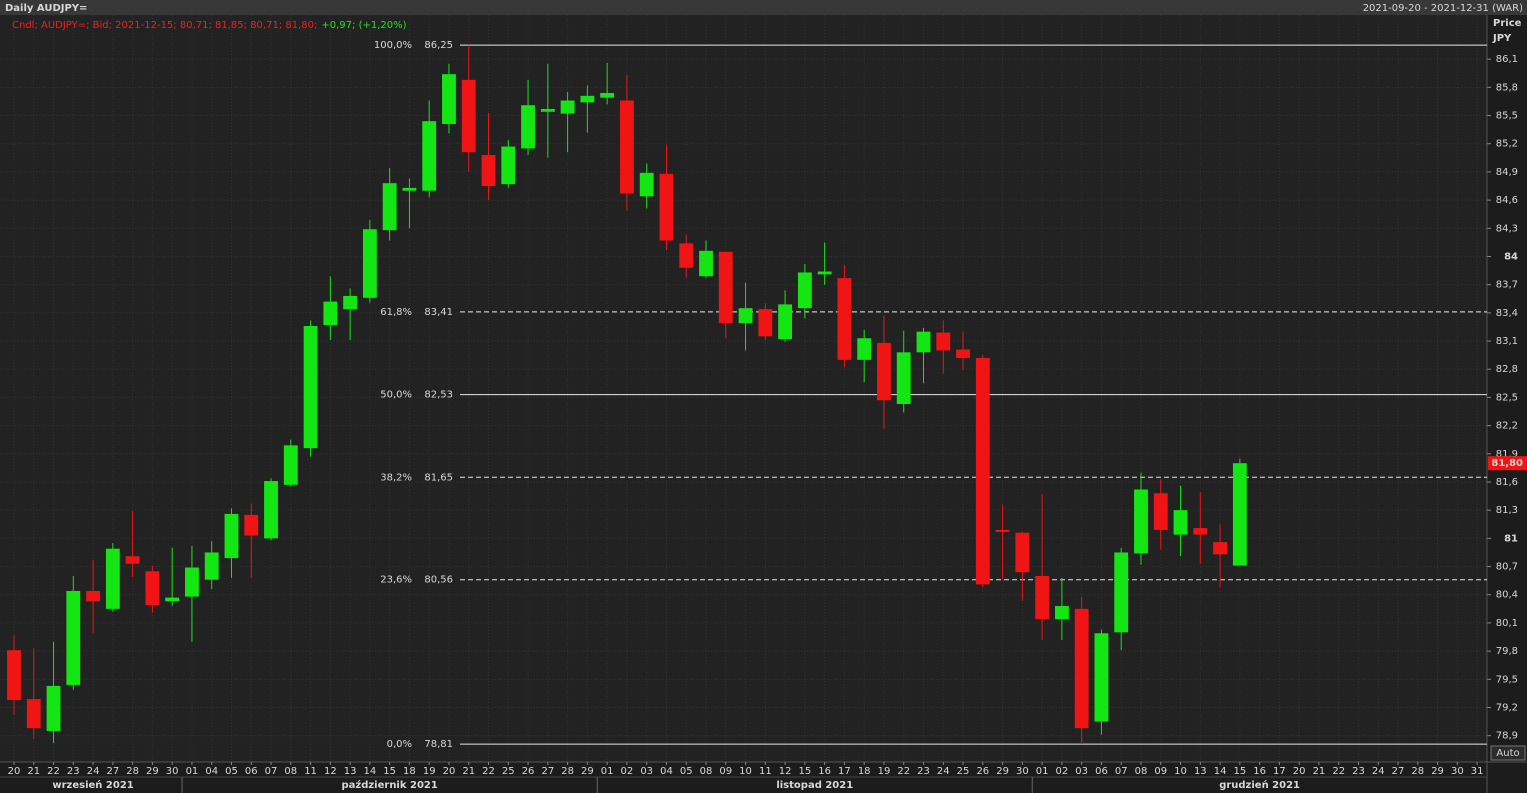 The width and height of the screenshot is (1527, 793). Describe the element at coordinates (438, 45) in the screenshot. I see `fib-price: 86,25` at that location.